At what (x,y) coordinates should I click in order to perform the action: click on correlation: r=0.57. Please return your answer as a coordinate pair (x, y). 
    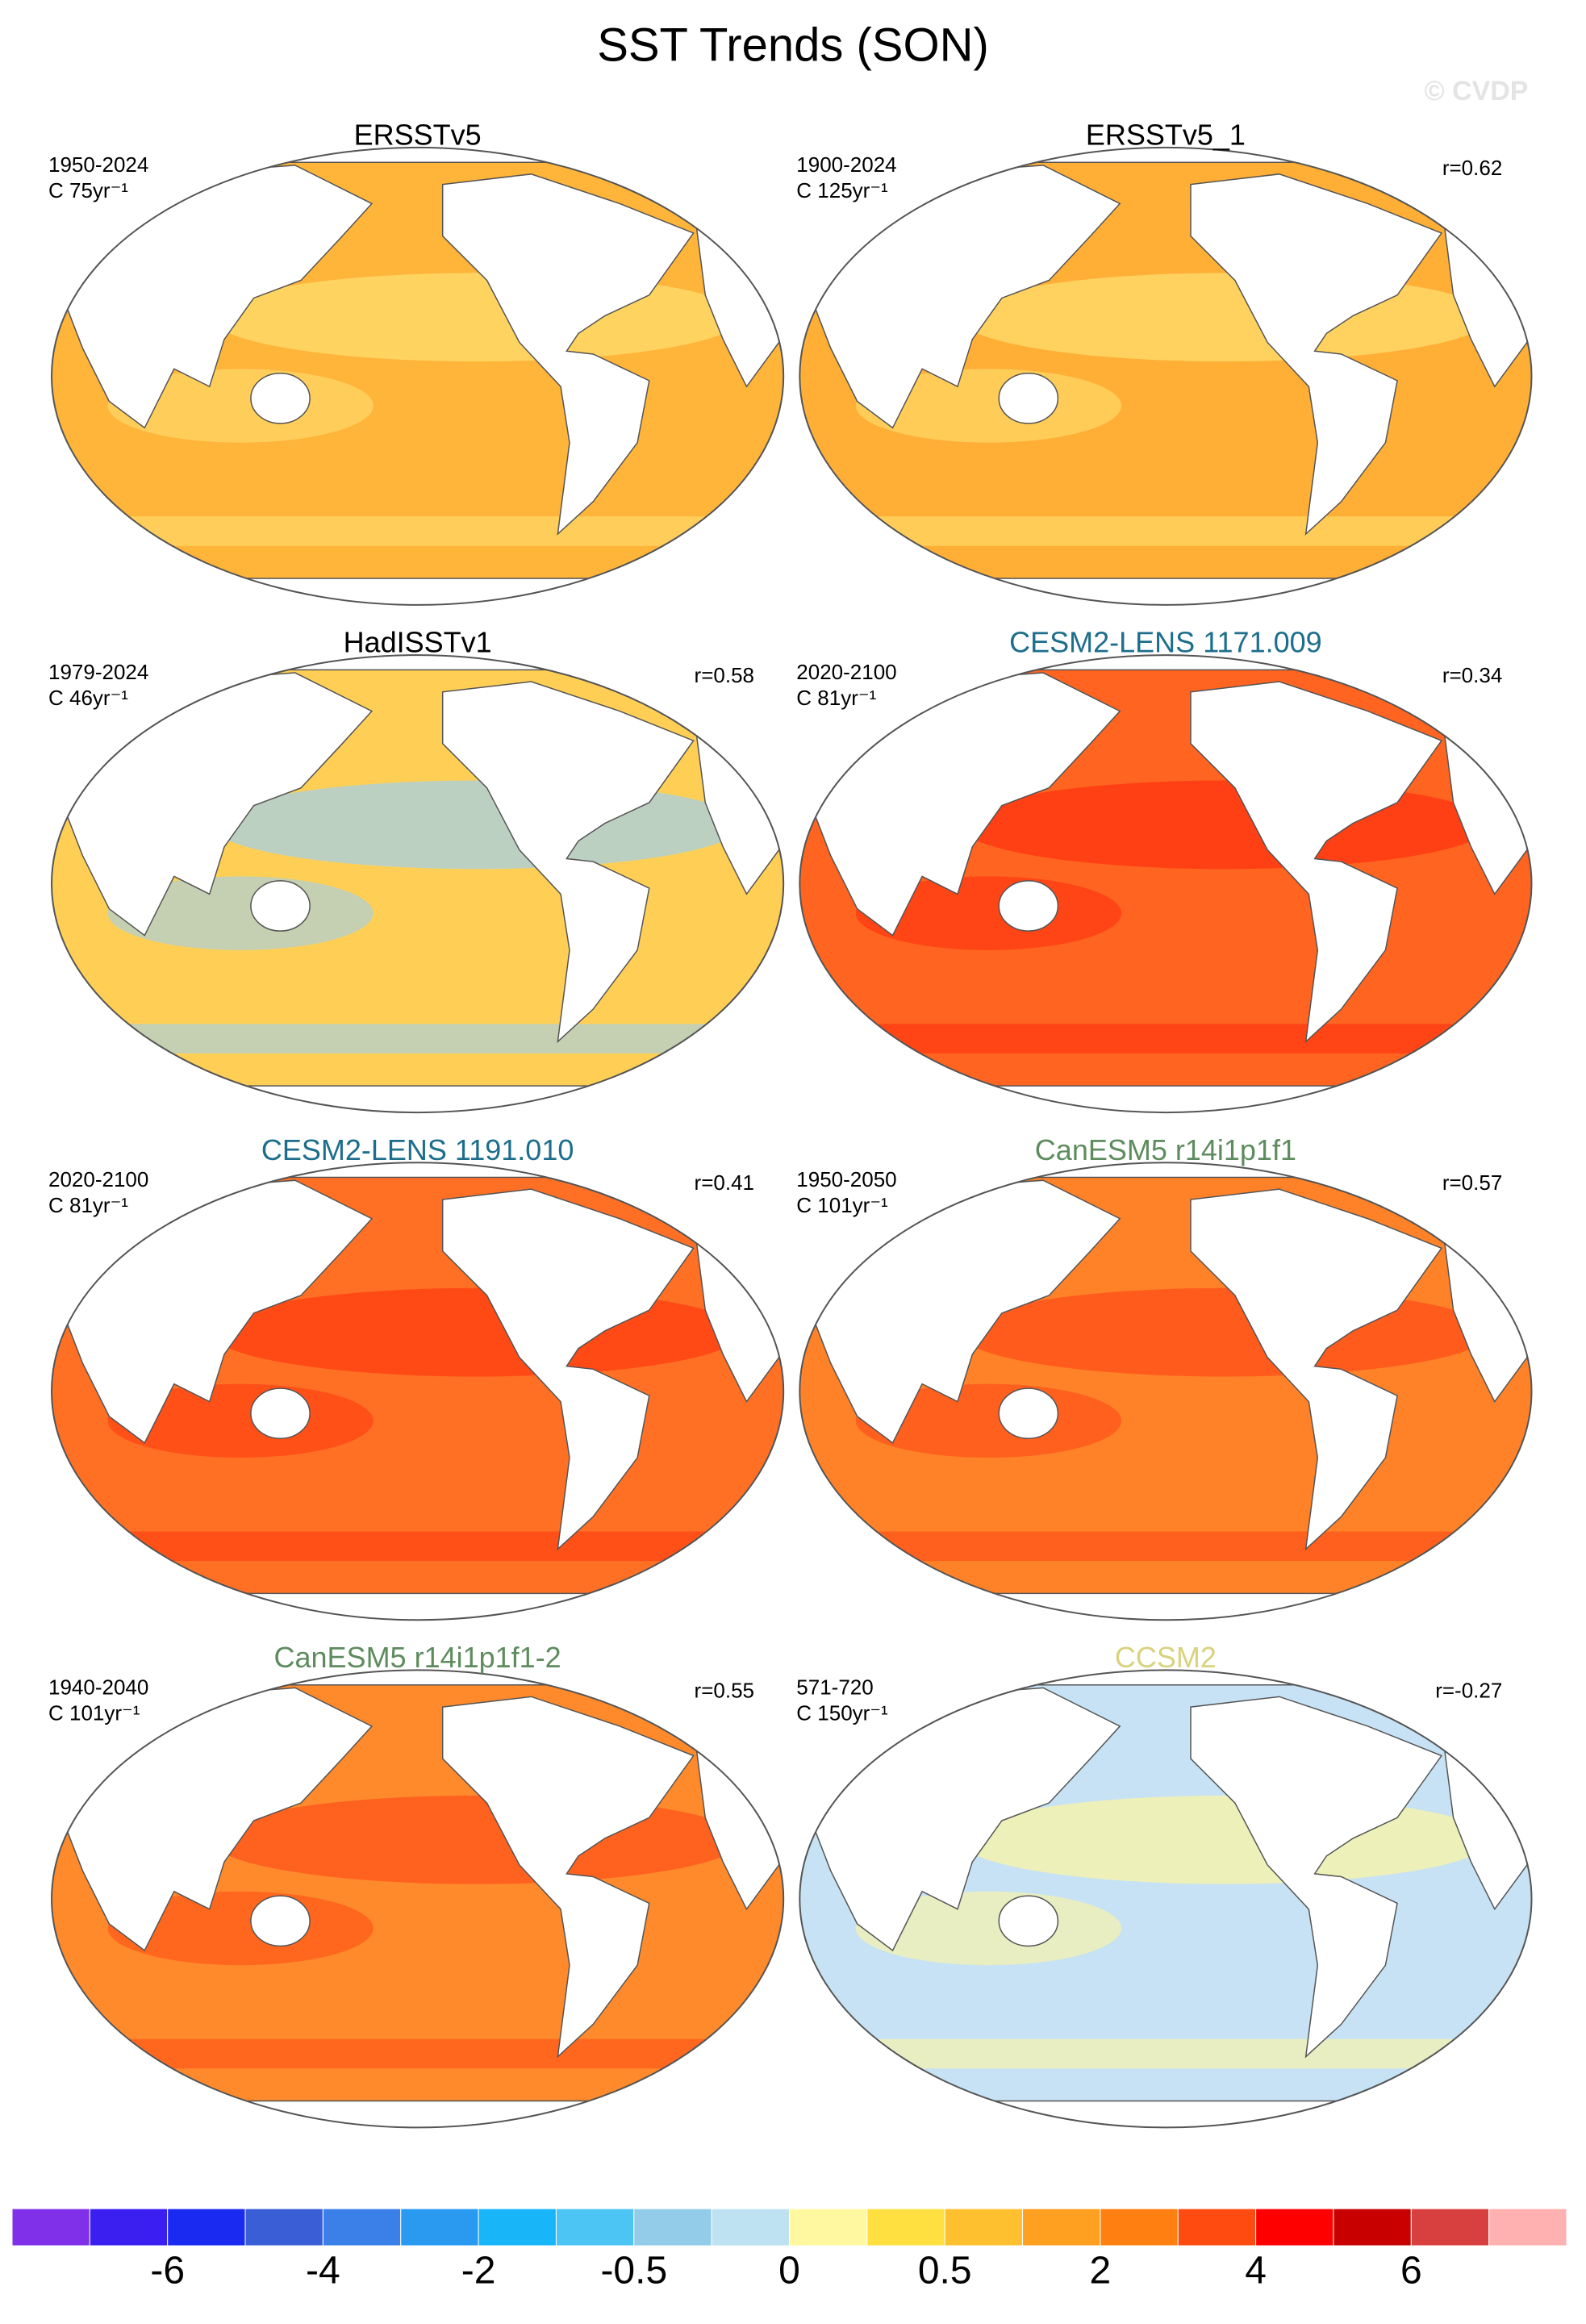
    Looking at the image, I should click on (1472, 1182).